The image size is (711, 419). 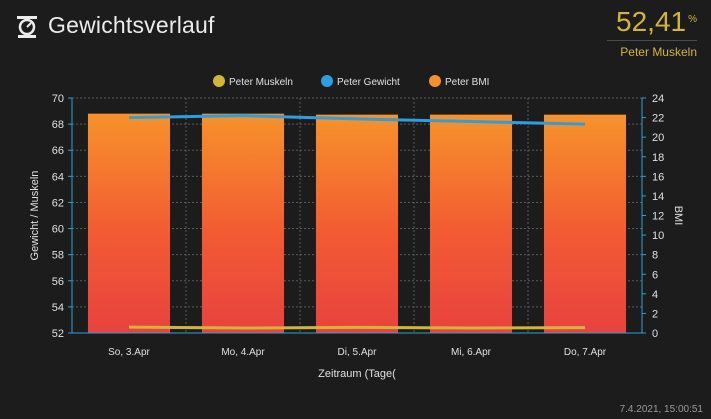 I want to click on x-tick-label: Di, 5.Apr, so click(x=358, y=352).